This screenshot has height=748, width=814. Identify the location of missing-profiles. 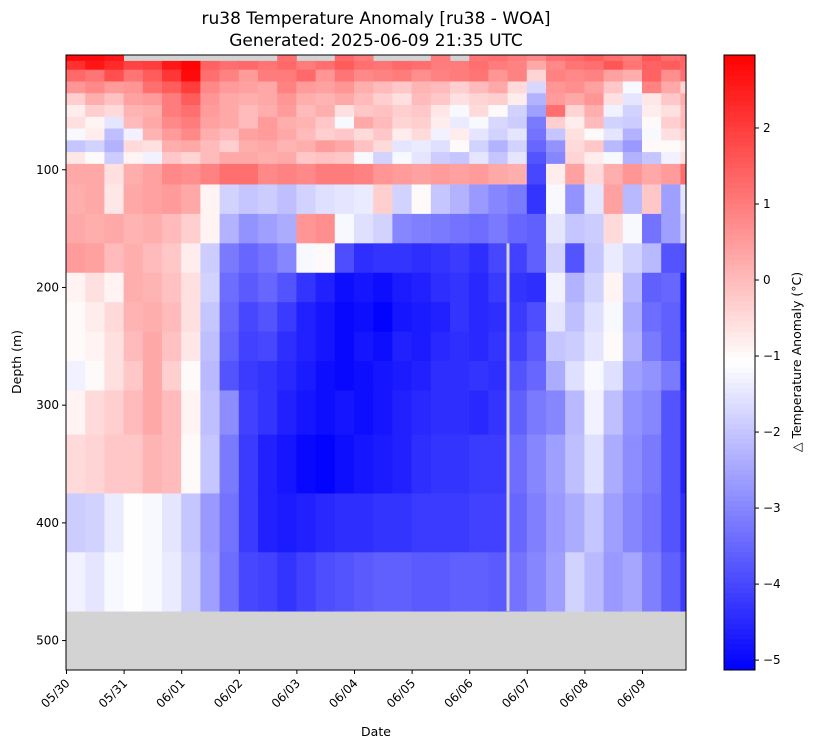
(508, 427).